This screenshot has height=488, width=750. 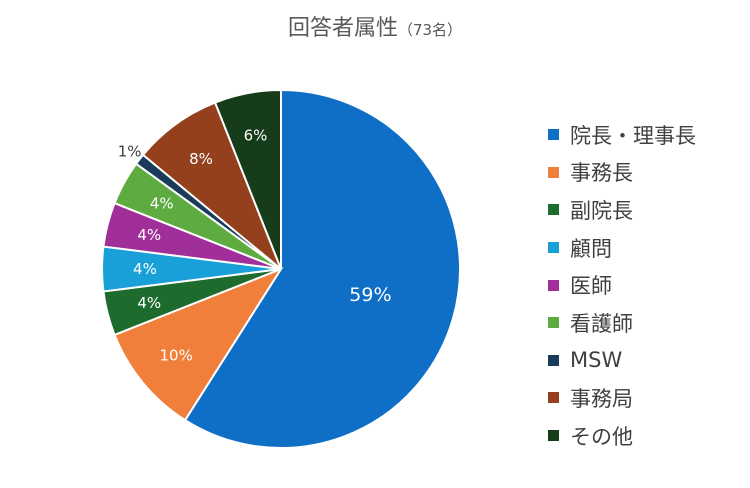 I want to click on chart-title: 回答者属性（73名）, so click(x=375, y=26).